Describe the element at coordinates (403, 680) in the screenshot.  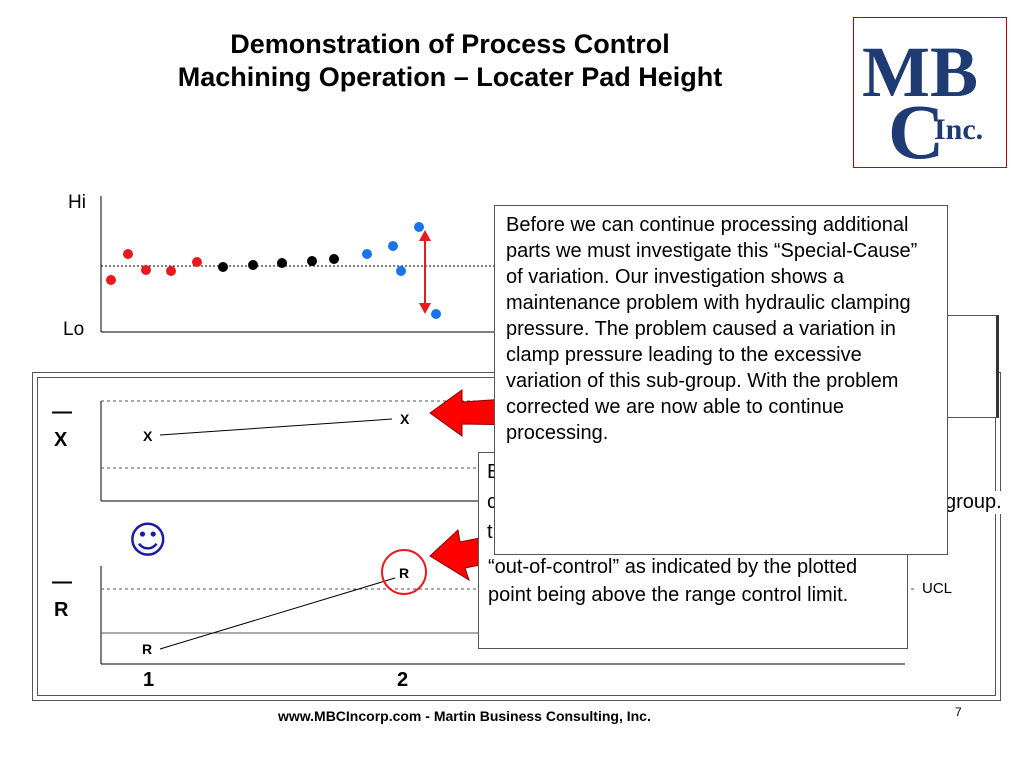
I see `subgroup-2-label: 2` at that location.